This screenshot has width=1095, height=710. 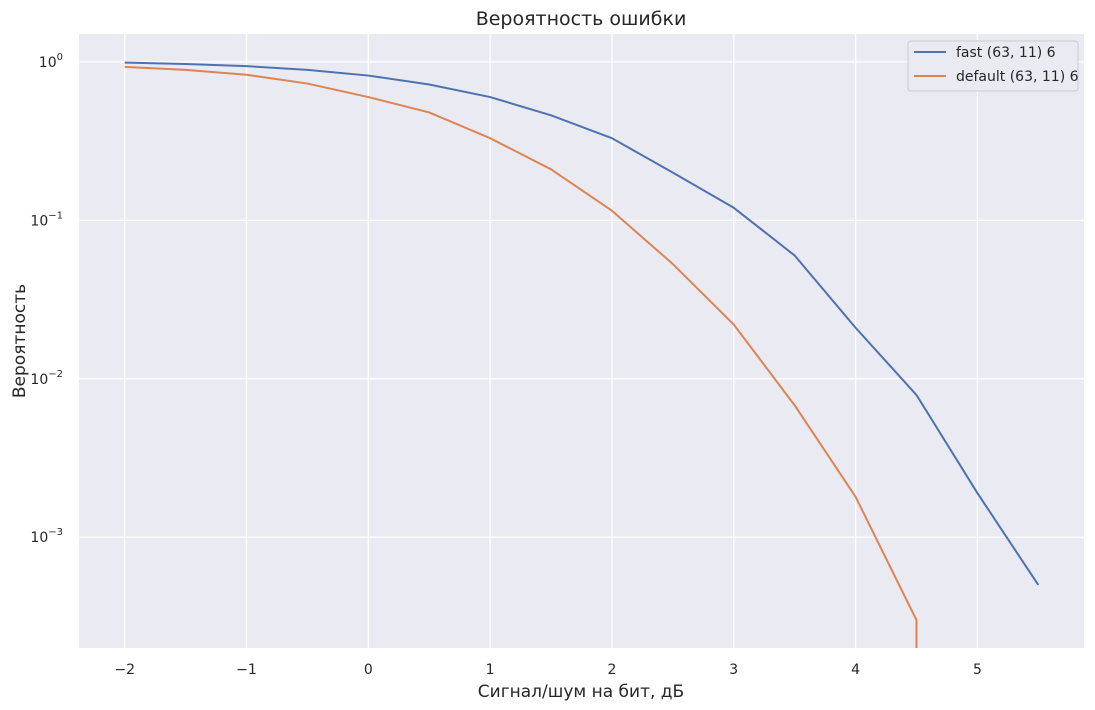 I want to click on x-tick-label: 4, so click(x=855, y=670).